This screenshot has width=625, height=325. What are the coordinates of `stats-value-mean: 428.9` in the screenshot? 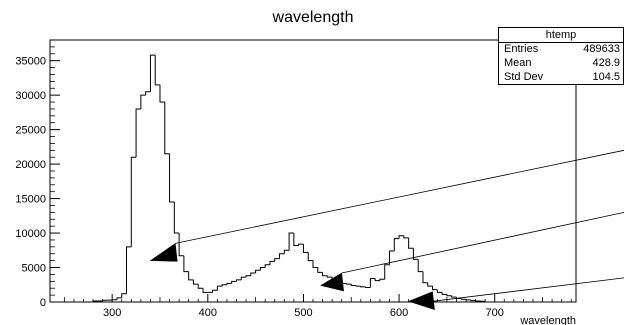 It's located at (606, 63).